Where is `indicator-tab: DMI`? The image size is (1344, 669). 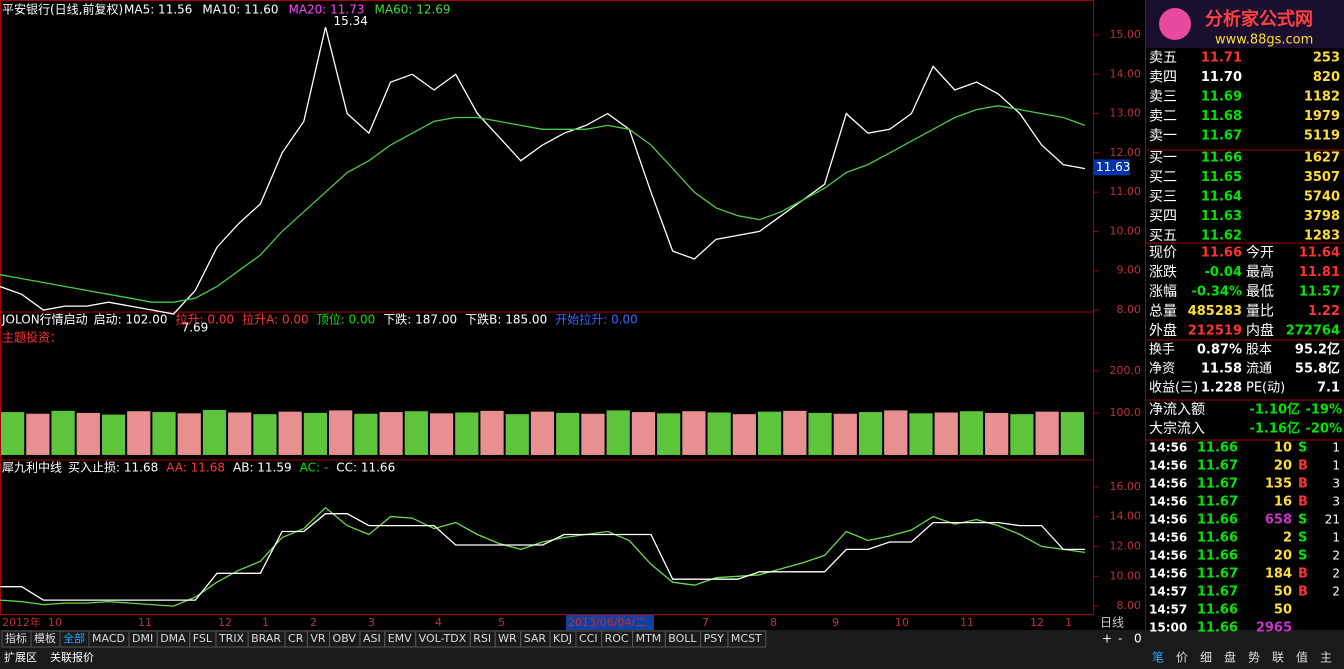
indicator-tab: DMI is located at coordinates (142, 638).